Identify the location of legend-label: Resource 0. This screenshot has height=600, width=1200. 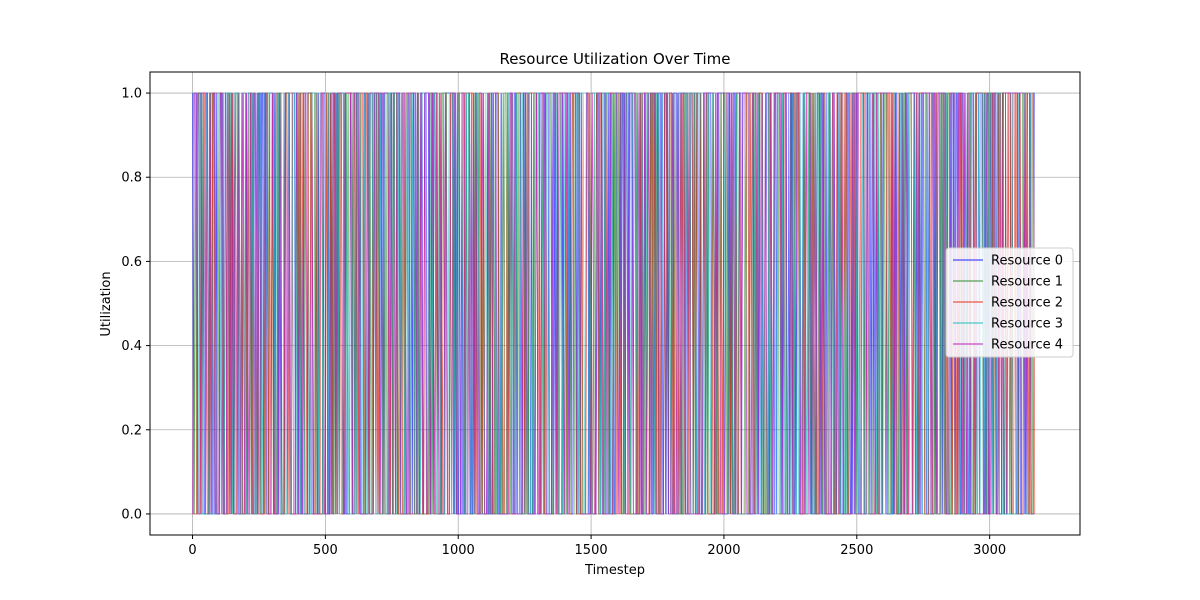
(1027, 261).